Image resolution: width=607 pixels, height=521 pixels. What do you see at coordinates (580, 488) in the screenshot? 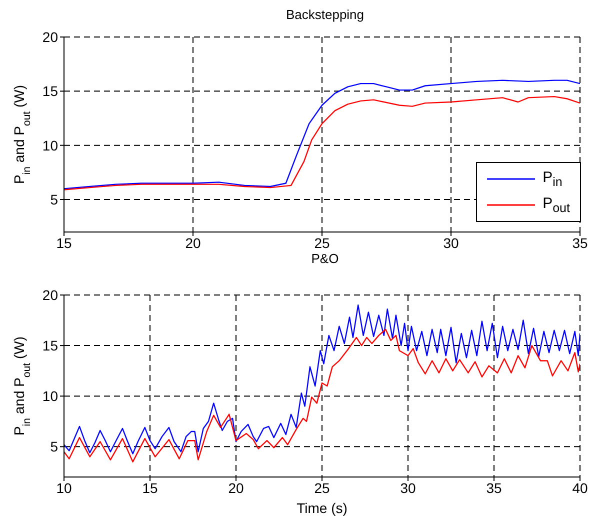
I see `x-tick-label: 40` at bounding box center [580, 488].